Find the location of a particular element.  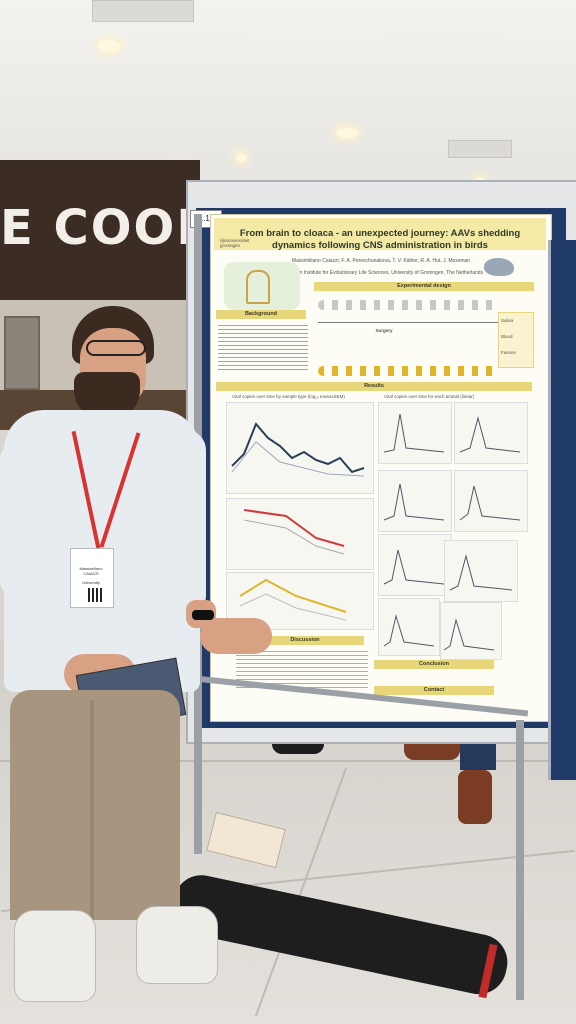

legend-box is located at coordinates (516, 340).